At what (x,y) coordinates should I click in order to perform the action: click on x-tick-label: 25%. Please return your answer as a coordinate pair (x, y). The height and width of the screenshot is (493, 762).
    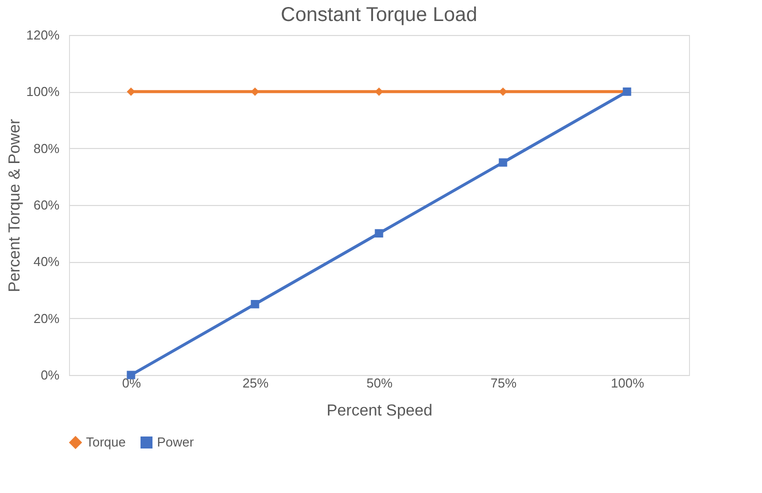
    Looking at the image, I should click on (255, 383).